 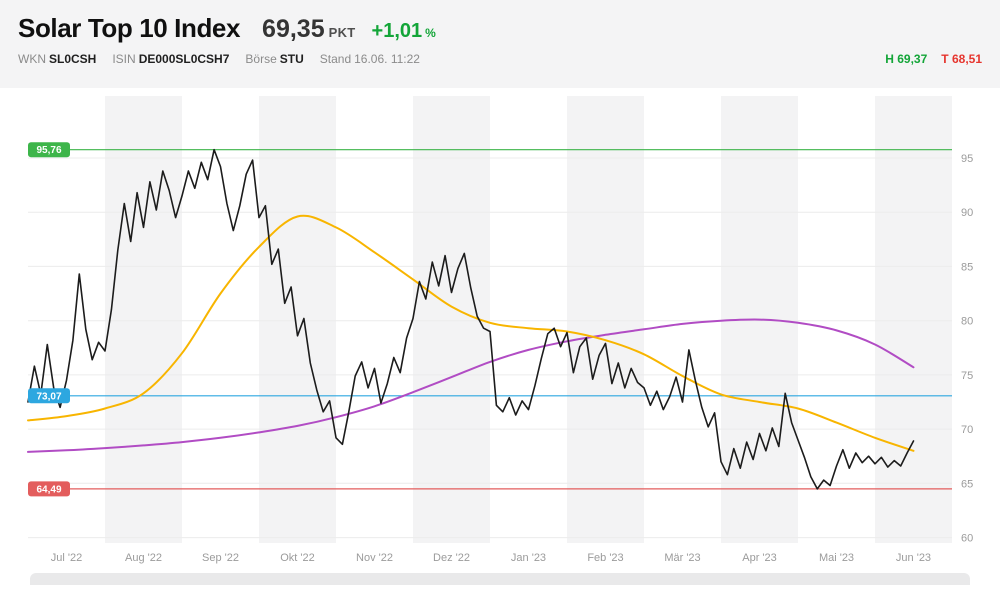 I want to click on y-tick-label: 95, so click(x=967, y=159).